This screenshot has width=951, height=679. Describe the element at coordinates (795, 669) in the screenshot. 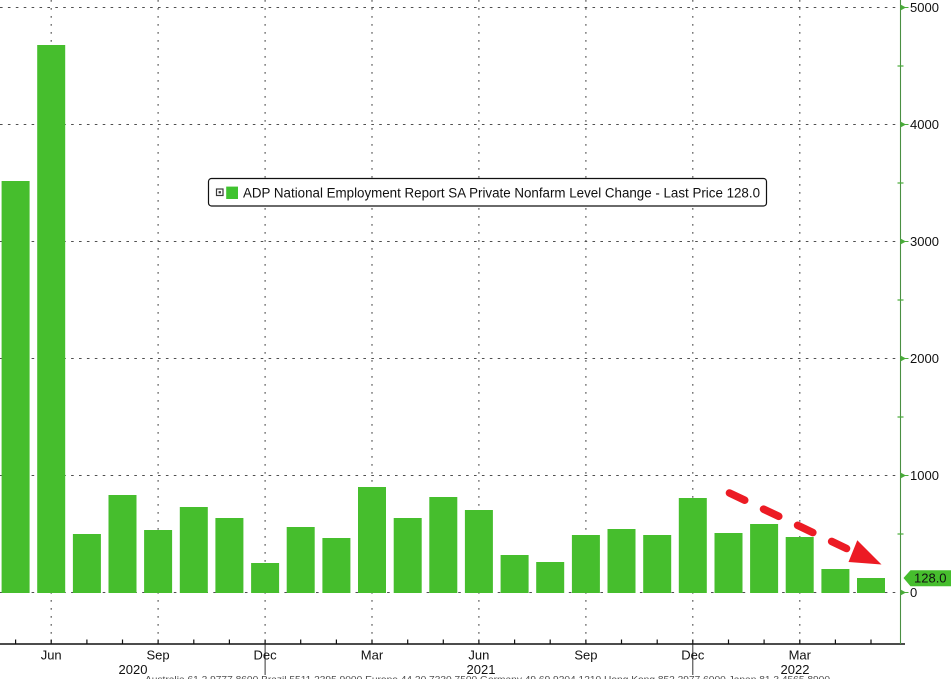

I see `svg-text: 2022` at that location.